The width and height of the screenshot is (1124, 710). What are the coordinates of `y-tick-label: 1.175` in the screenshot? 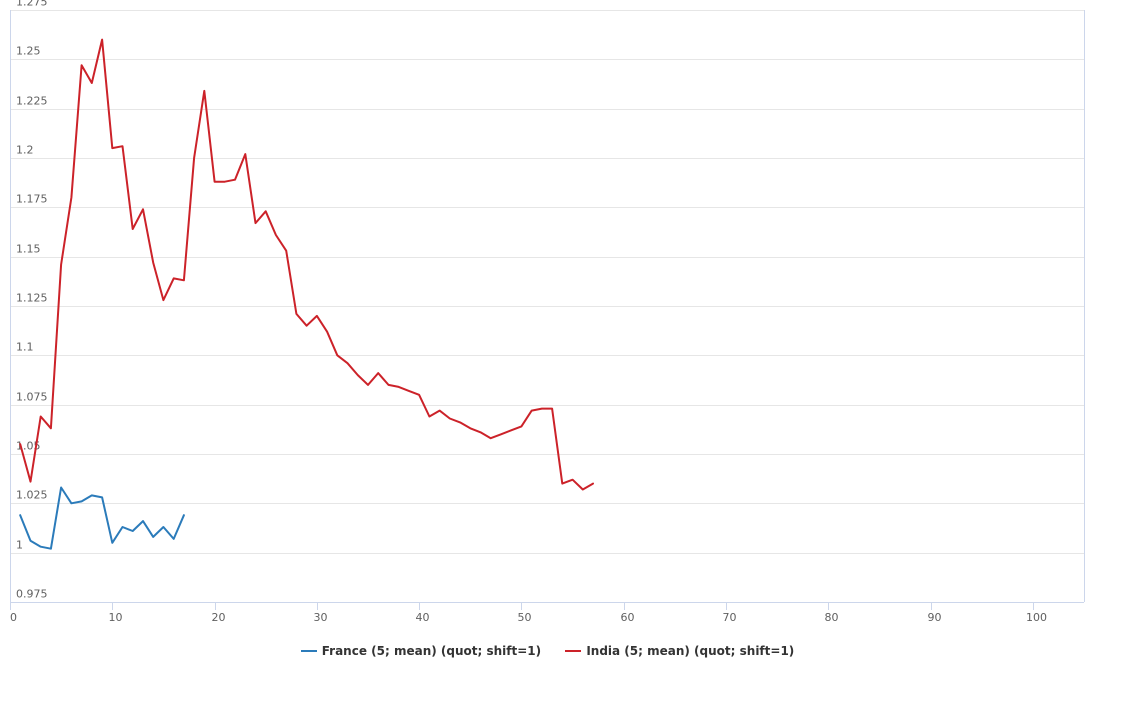 It's located at (32, 199).